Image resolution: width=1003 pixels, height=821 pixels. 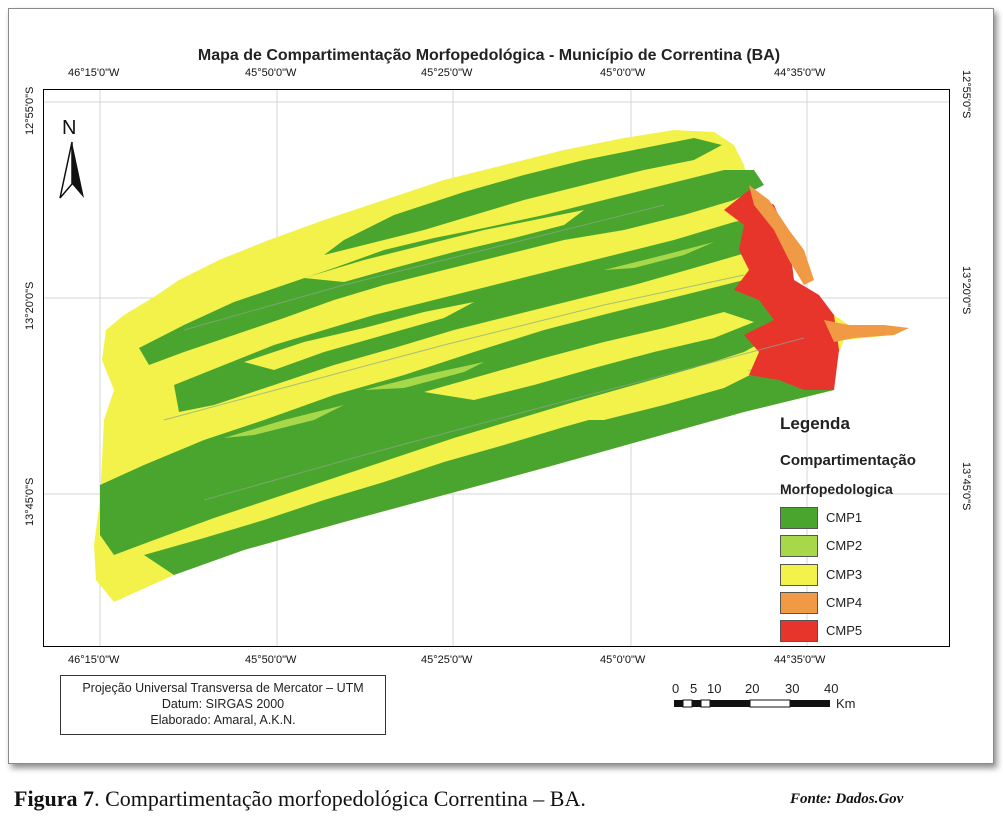 I want to click on top-longitude-label: 45°50'0"W, so click(x=271, y=73).